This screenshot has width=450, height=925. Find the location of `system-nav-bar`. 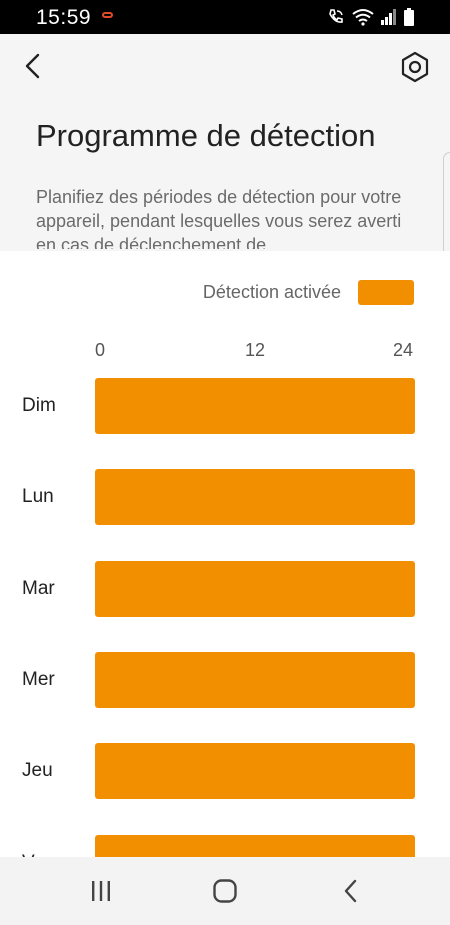

system-nav-bar is located at coordinates (225, 891).